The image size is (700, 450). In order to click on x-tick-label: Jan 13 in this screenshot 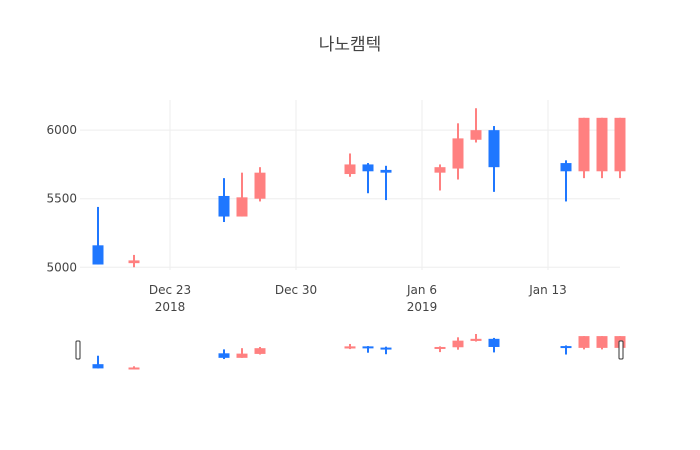, I will do `click(547, 290)`.